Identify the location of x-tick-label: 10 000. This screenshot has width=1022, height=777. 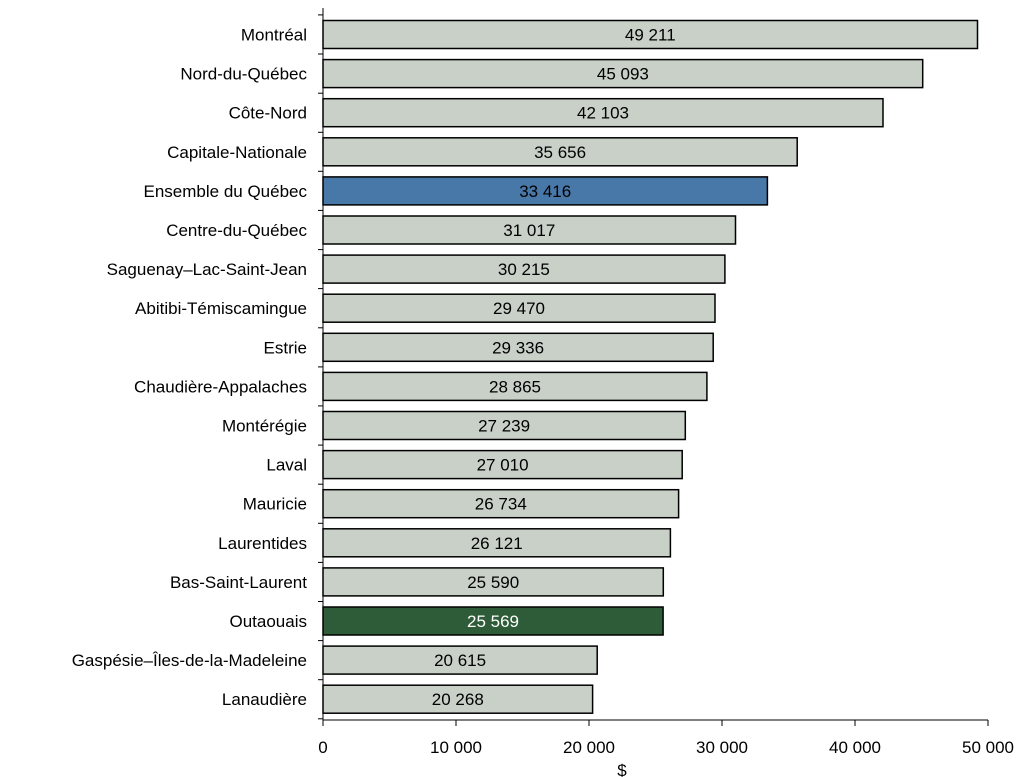
(456, 747).